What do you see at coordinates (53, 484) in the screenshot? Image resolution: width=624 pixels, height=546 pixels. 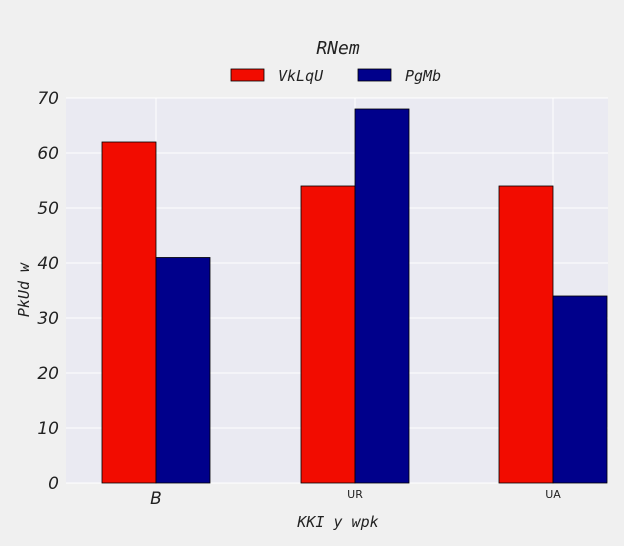 I see `y-tick-label: 0` at bounding box center [53, 484].